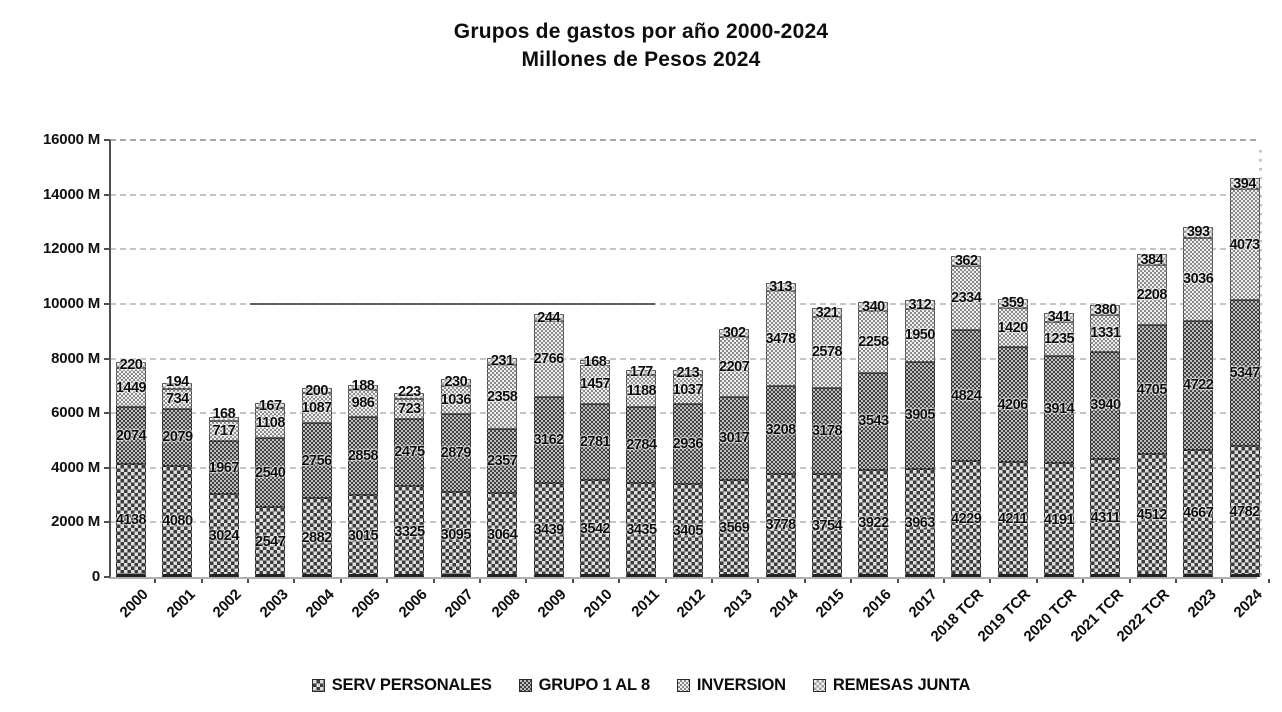 The image size is (1282, 712). Describe the element at coordinates (224, 430) in the screenshot. I see `bar-value-label: 717` at that location.